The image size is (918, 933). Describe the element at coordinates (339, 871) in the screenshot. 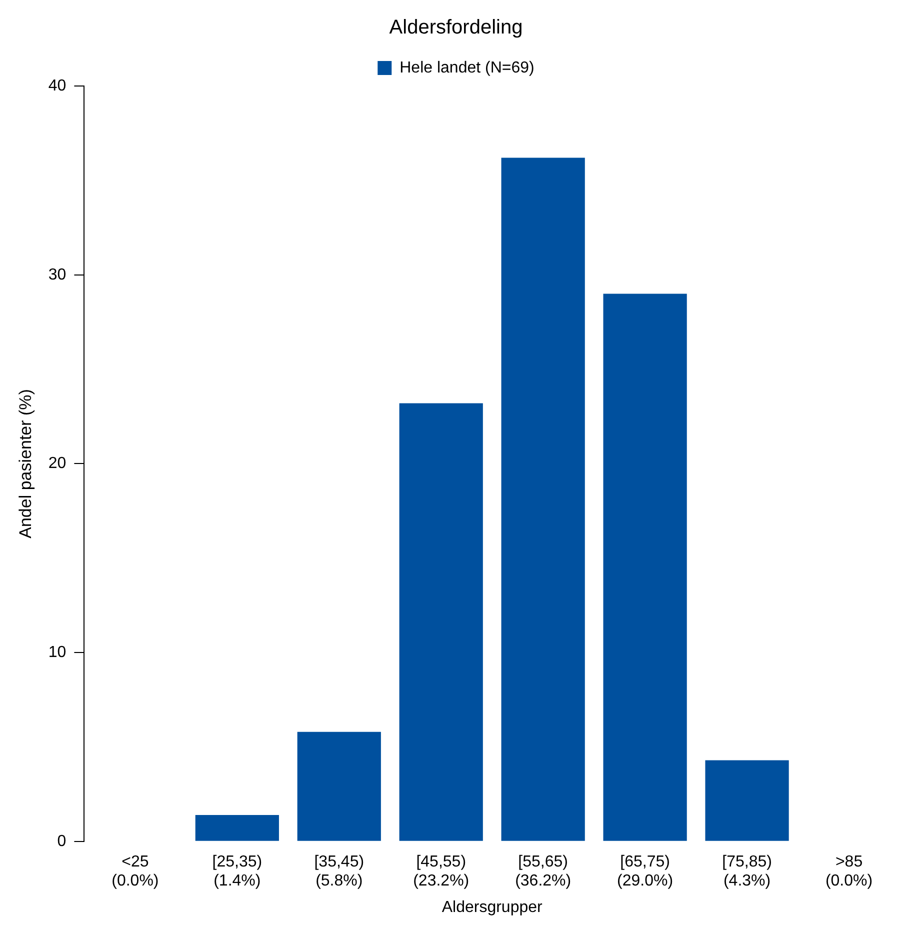

I see `x-tick-label: [35,45) (5.8%)` at that location.